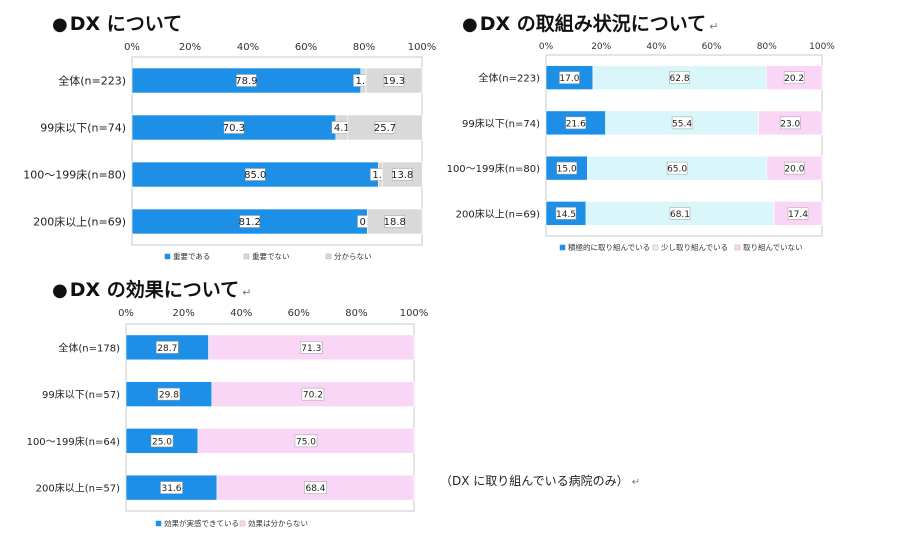 This screenshot has width=902, height=536. What do you see at coordinates (576, 124) in the screenshot?
I see `data-label: 21.6` at bounding box center [576, 124].